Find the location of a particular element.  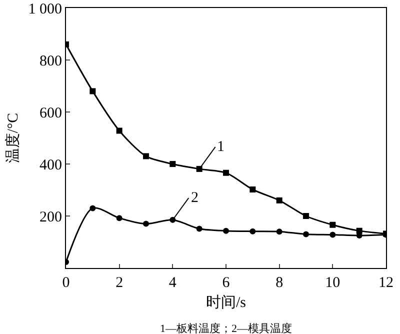

x-axis-title: 时间/s is located at coordinates (226, 302).